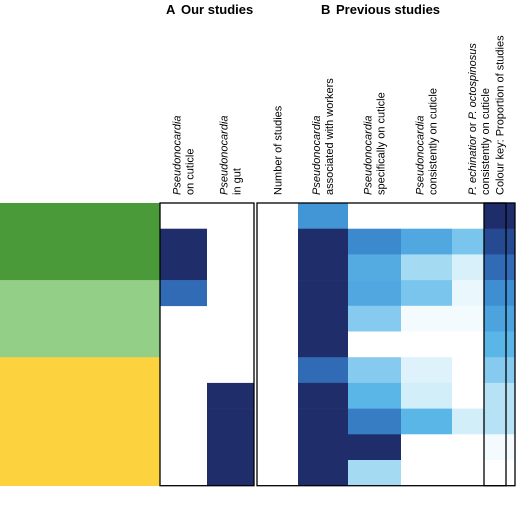  What do you see at coordinates (217, 9) in the screenshot?
I see `panel-a-title: Our studies` at bounding box center [217, 9].